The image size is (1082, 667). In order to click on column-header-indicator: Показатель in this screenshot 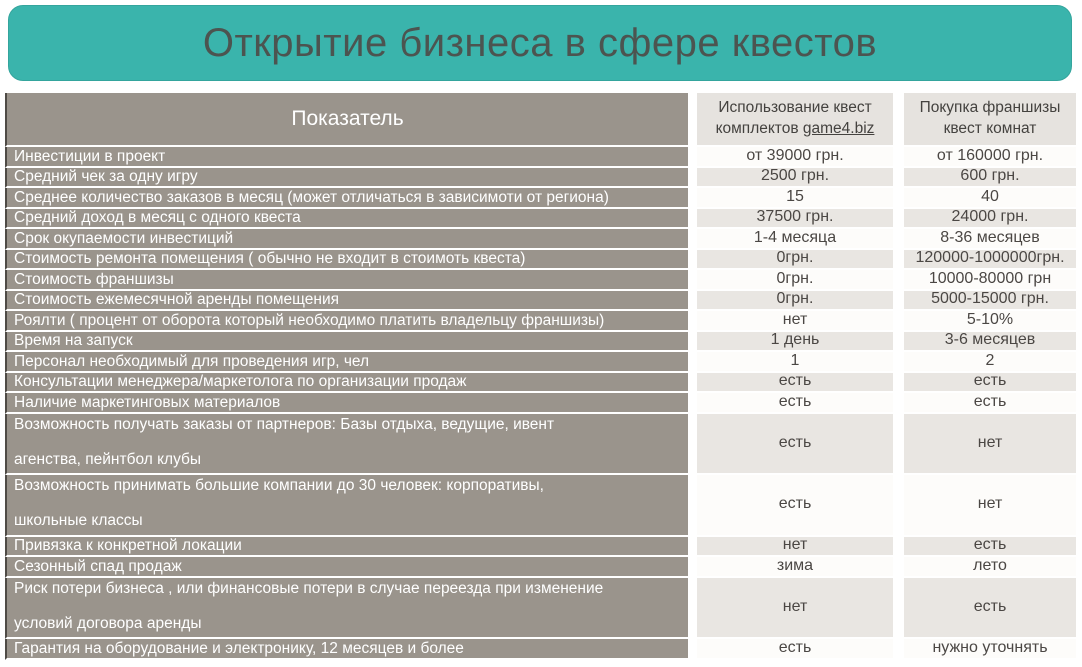, I will do `click(346, 120)`.